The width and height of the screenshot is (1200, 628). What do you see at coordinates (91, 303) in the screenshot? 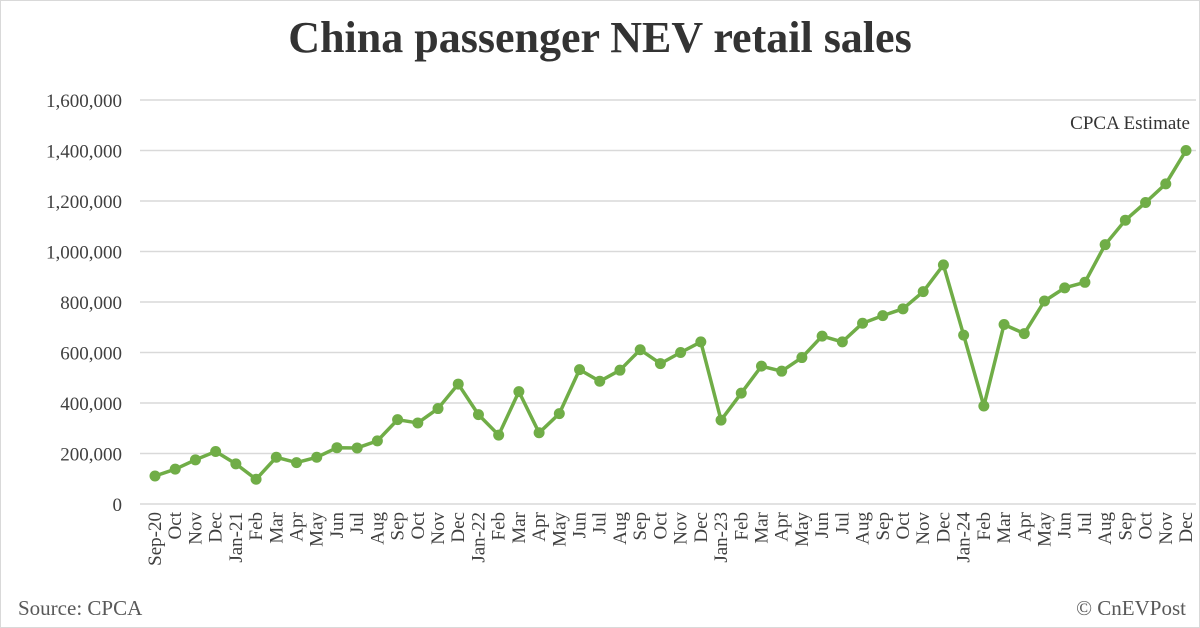
I see `y-tick-label: 800,000` at bounding box center [91, 303].